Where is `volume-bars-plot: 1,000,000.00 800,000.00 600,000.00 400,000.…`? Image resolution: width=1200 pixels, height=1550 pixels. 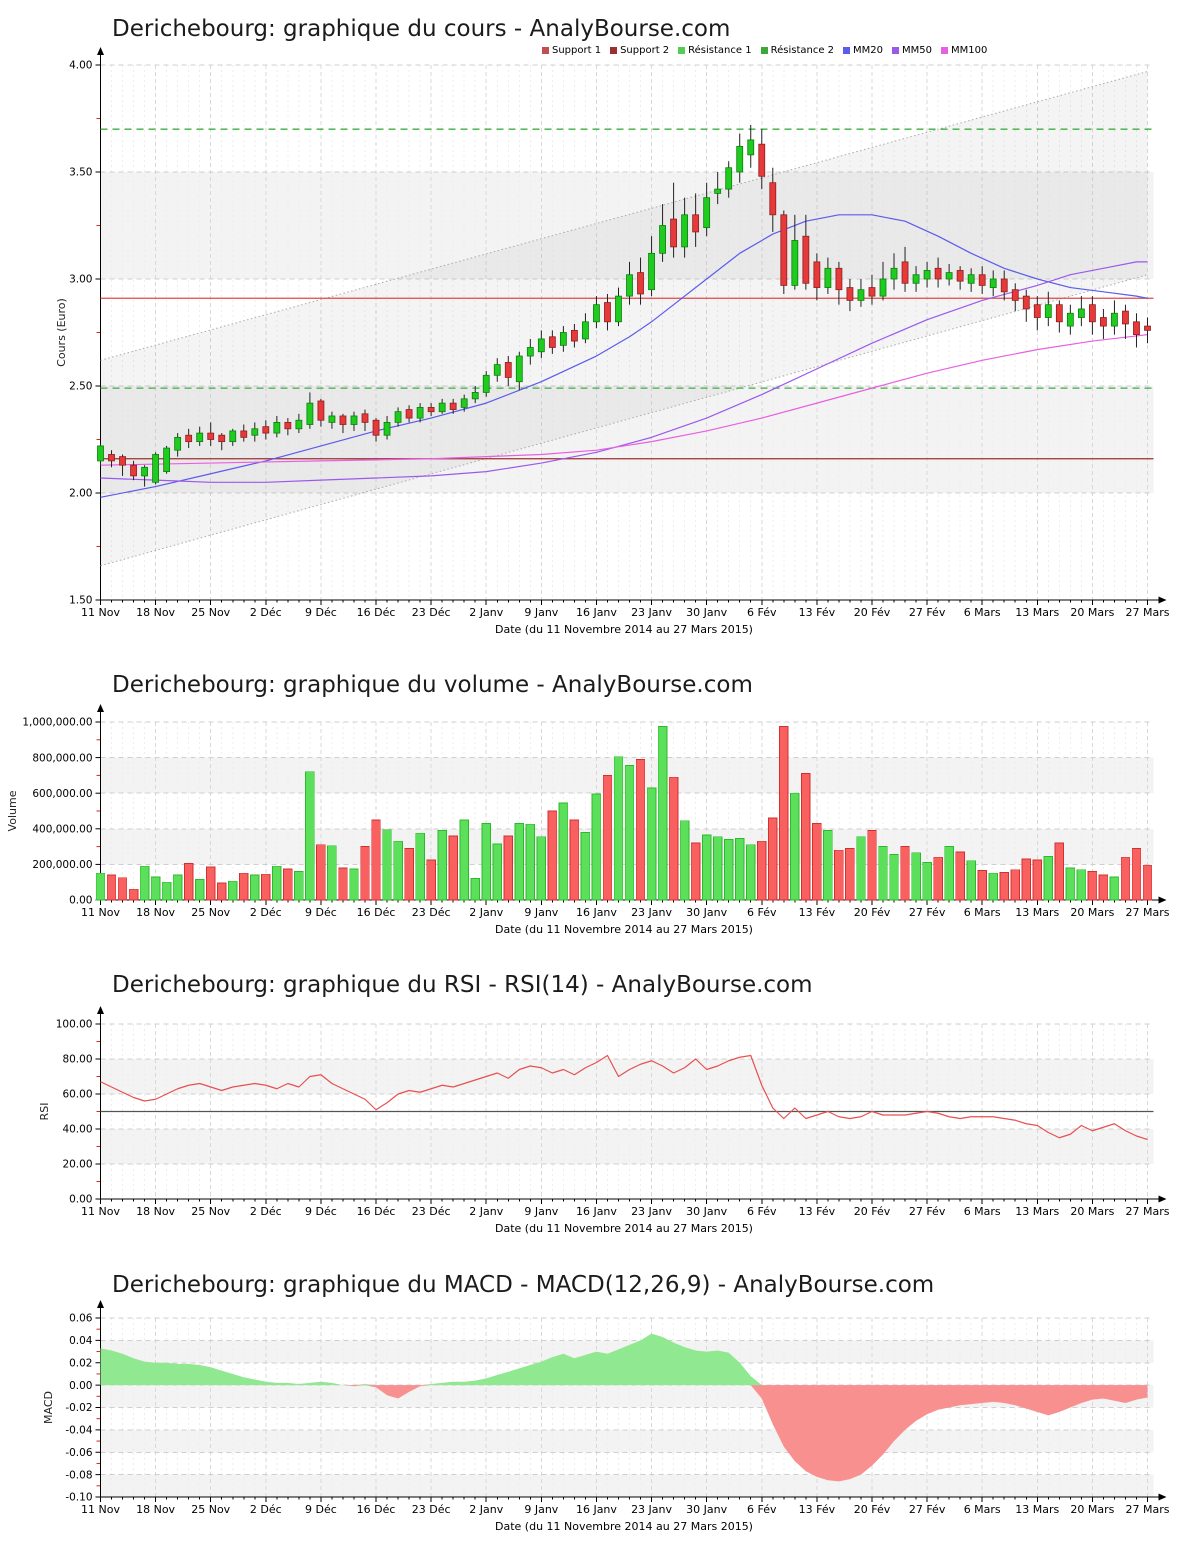
volume-bars-plot: 1,000,000.00 800,000.00 600,000.00 400,000.… is located at coordinates (588, 820).